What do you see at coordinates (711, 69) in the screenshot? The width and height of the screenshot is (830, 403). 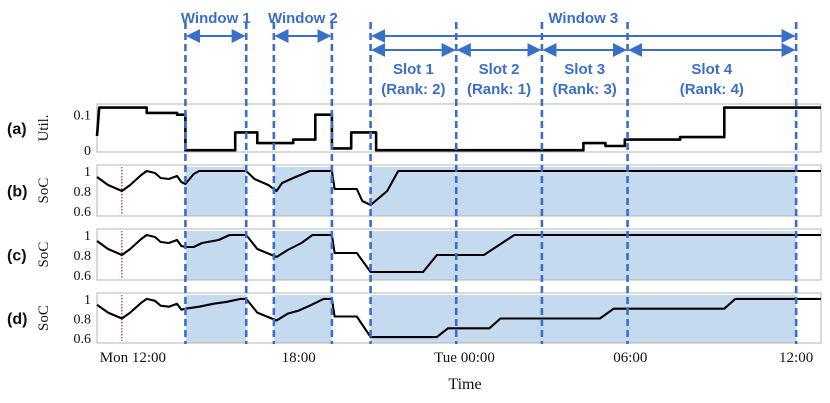 I see `slot-label-4: Slot 4` at bounding box center [711, 69].